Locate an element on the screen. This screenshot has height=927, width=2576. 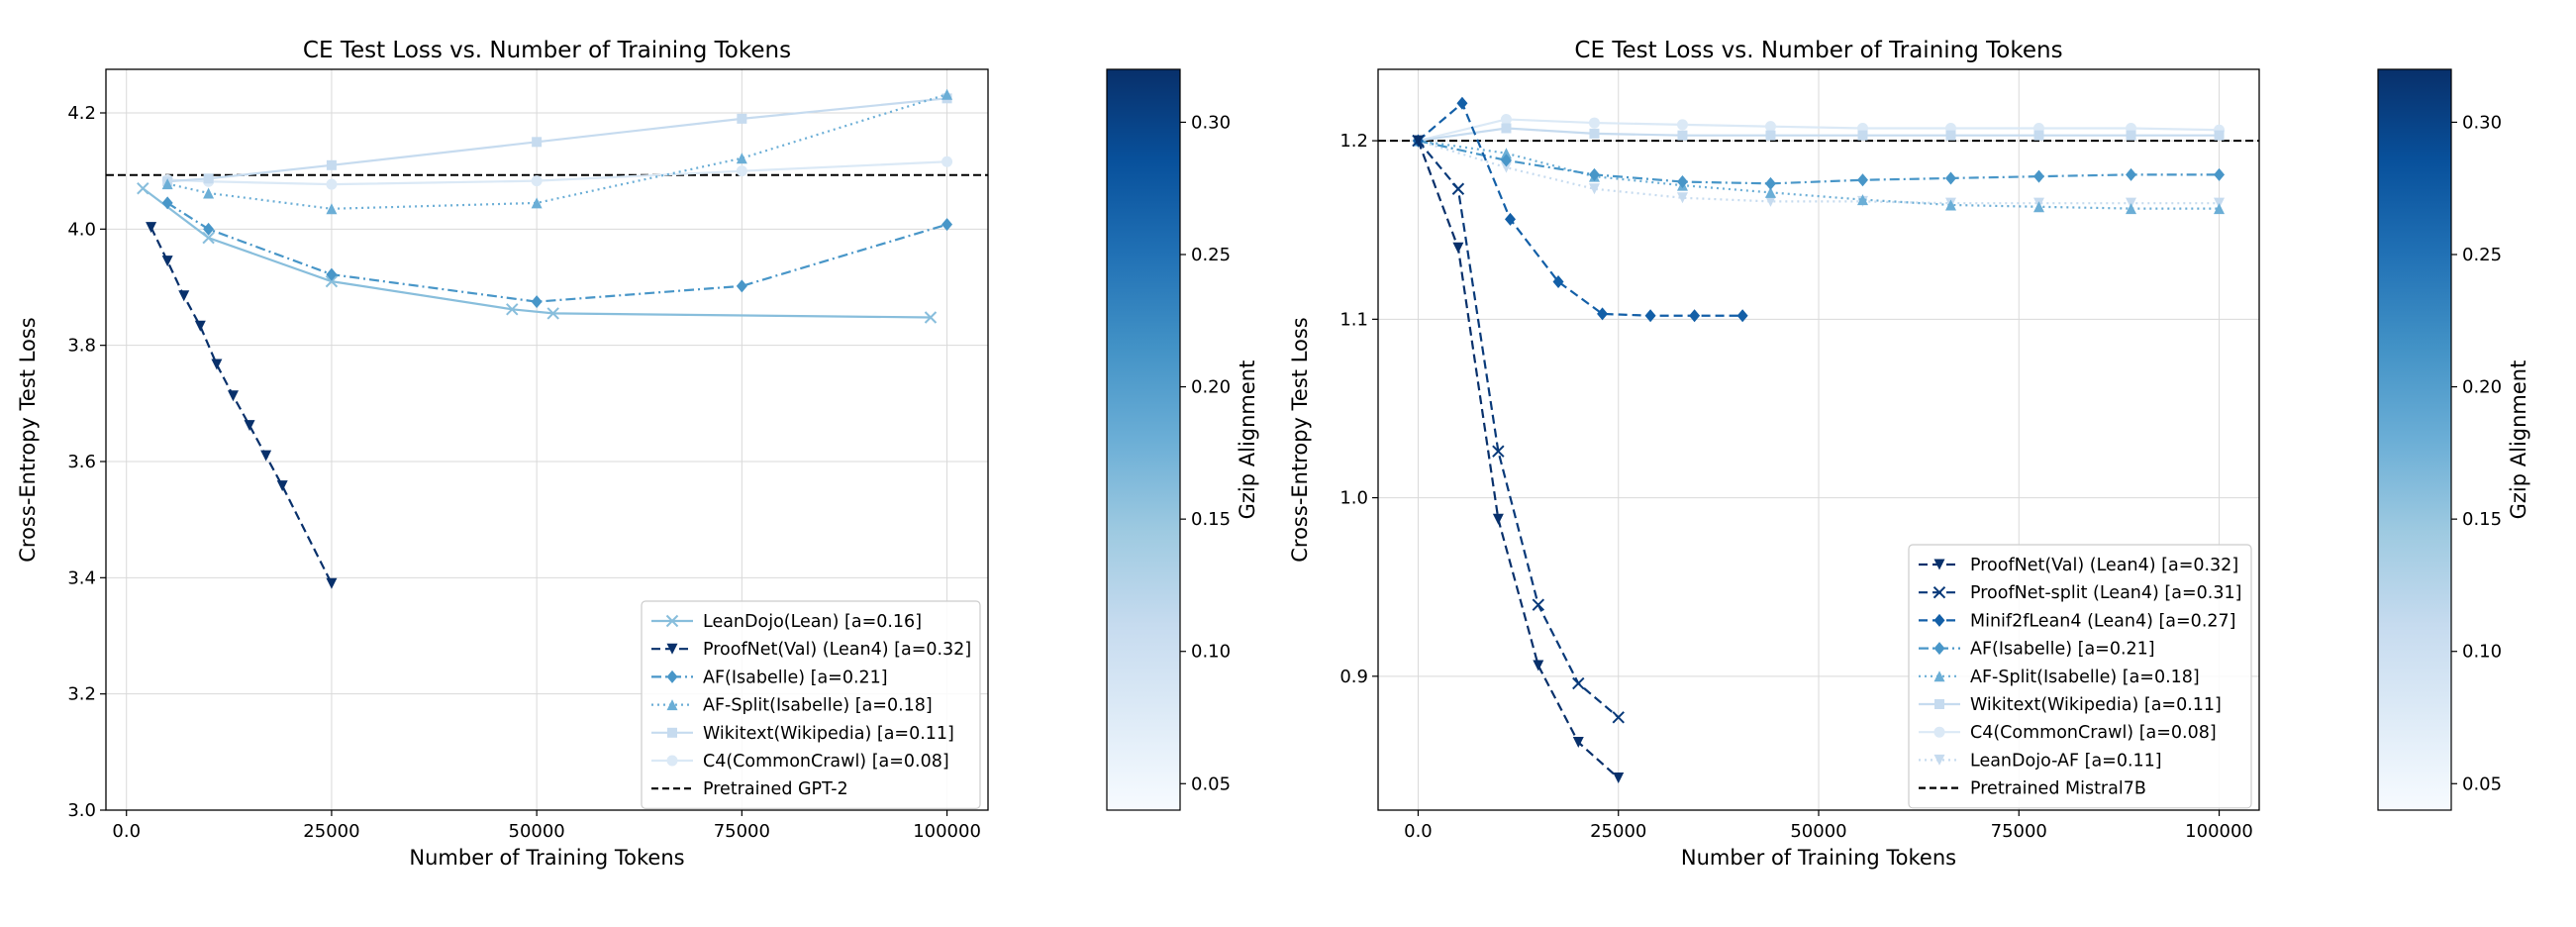
y-tick-label: 3.2 is located at coordinates (82, 694).